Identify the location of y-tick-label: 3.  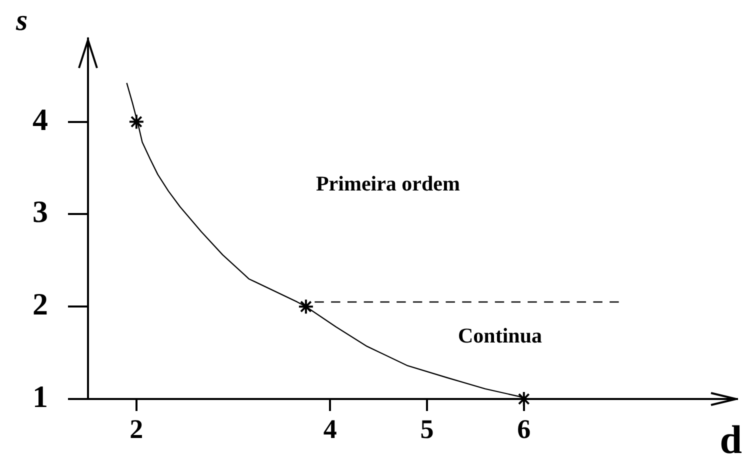
(40, 212).